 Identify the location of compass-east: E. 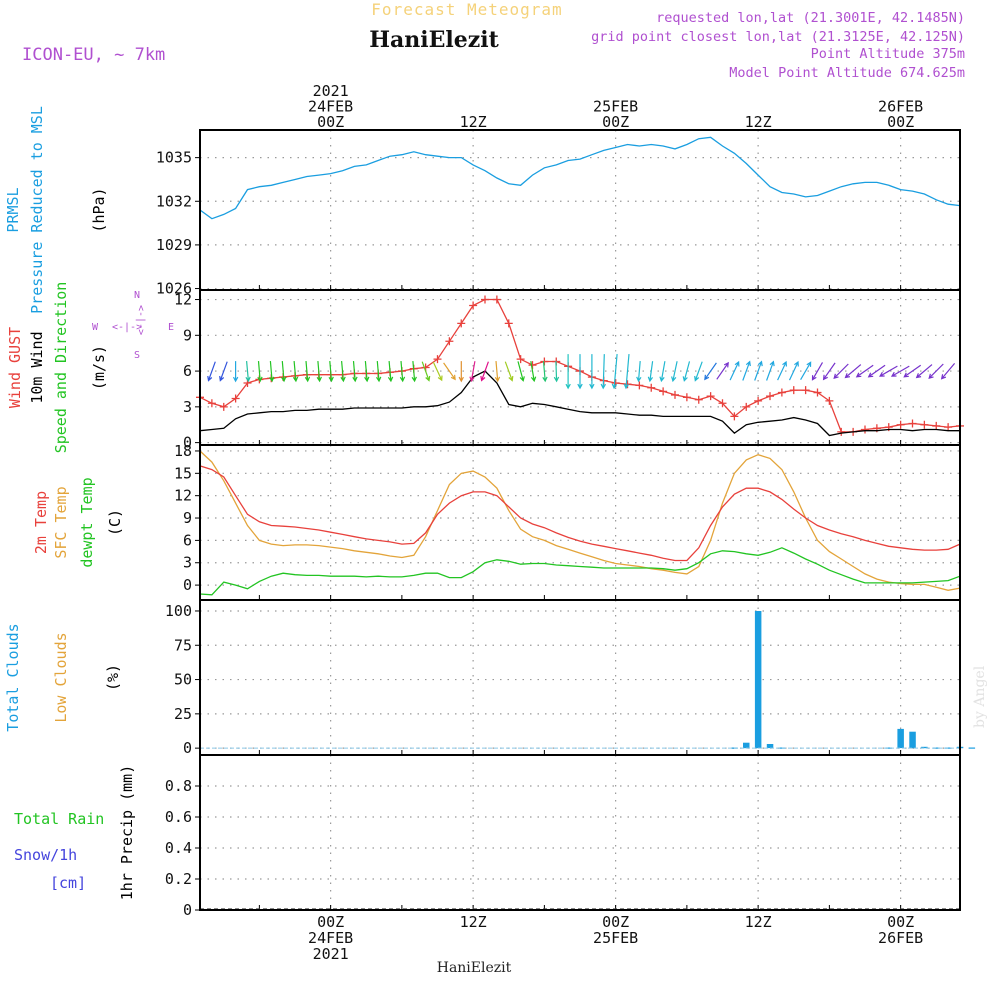
(171, 327).